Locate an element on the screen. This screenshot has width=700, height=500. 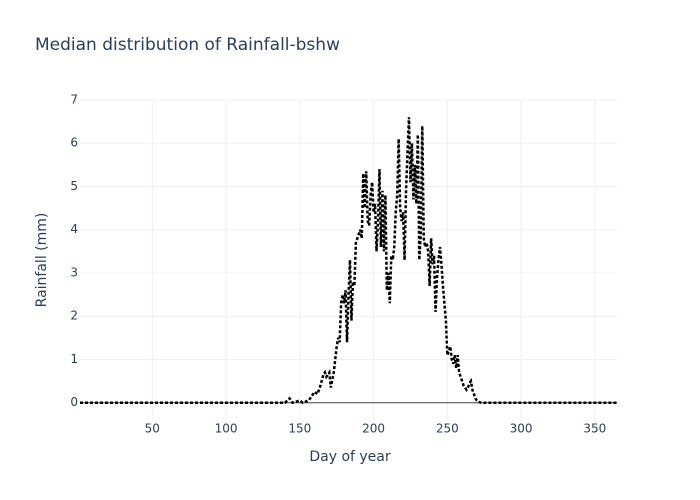
y-tick-label: 2 is located at coordinates (74, 316).